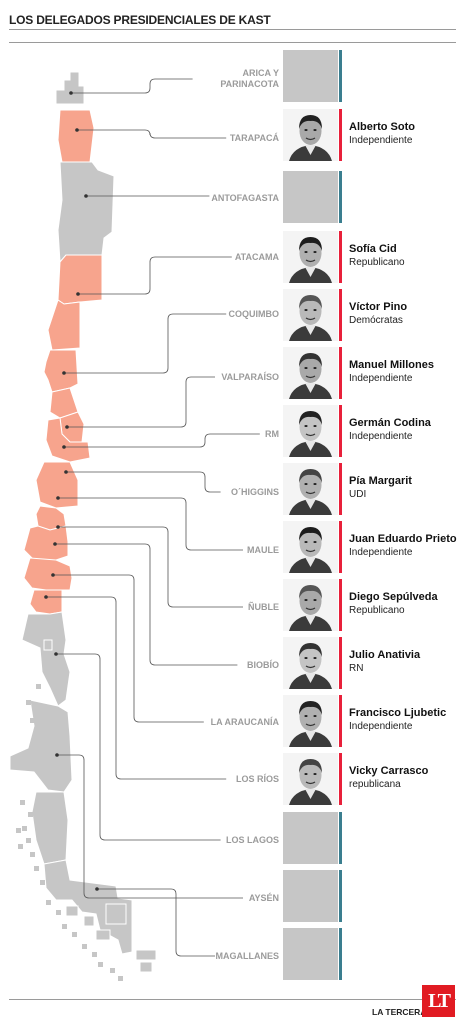 The image size is (463, 1024). I want to click on connector-line-maule, so click(150, 524).